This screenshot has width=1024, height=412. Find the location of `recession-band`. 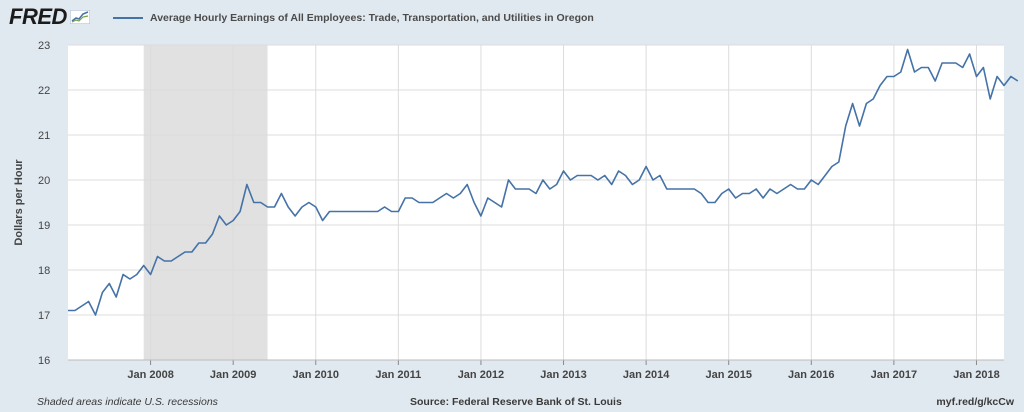

recession-band is located at coordinates (205, 202).